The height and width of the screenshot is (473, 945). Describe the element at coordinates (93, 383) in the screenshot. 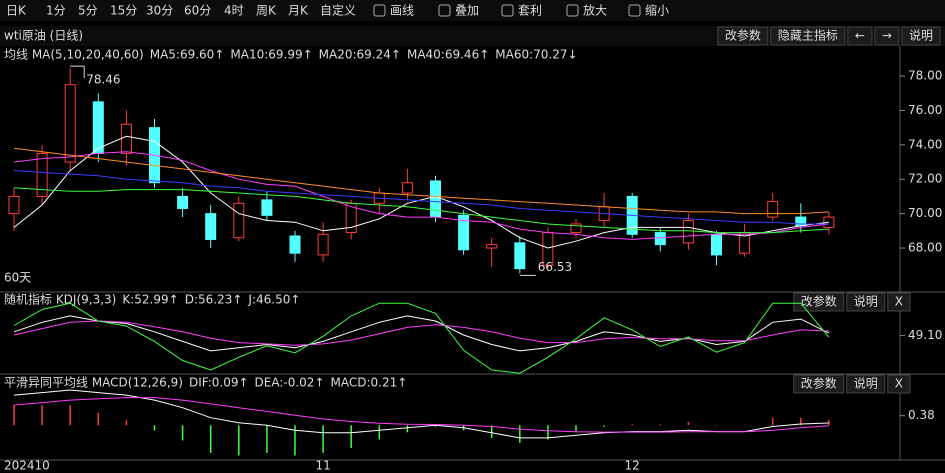

I see `indicator-label: 平滑异同平均线 MACD(12,26,9)` at that location.